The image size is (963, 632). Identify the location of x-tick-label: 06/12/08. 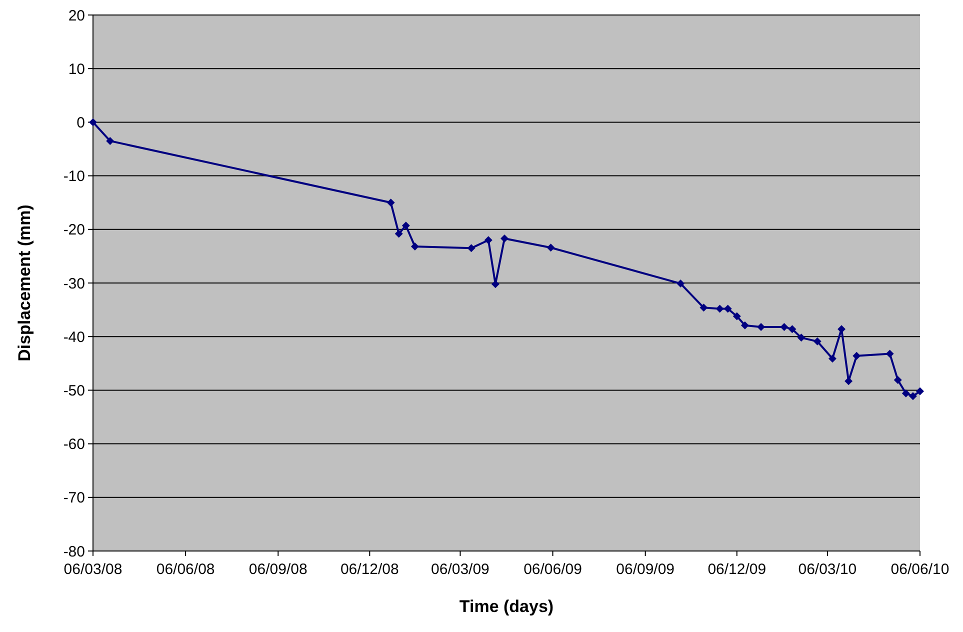
(369, 569).